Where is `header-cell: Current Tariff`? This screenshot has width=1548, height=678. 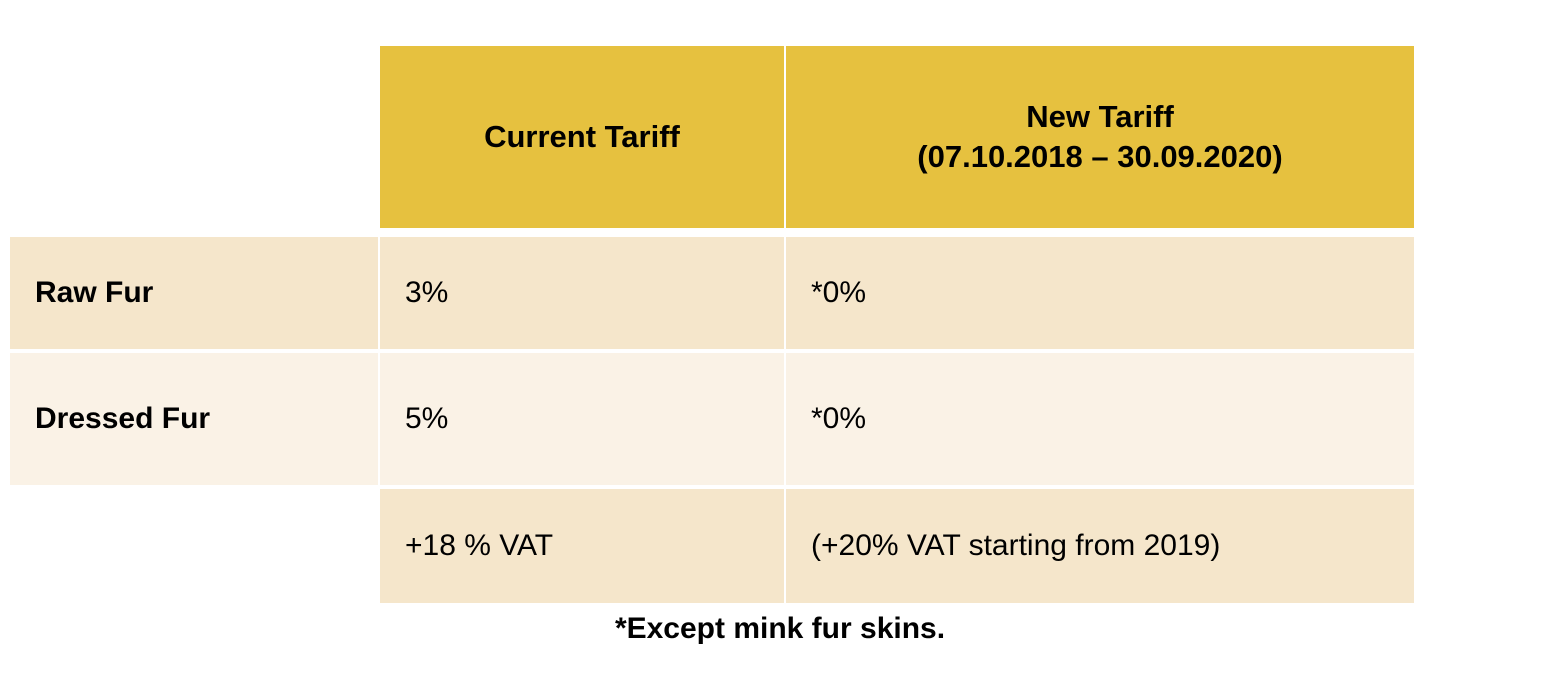 header-cell: Current Tariff is located at coordinates (582, 137).